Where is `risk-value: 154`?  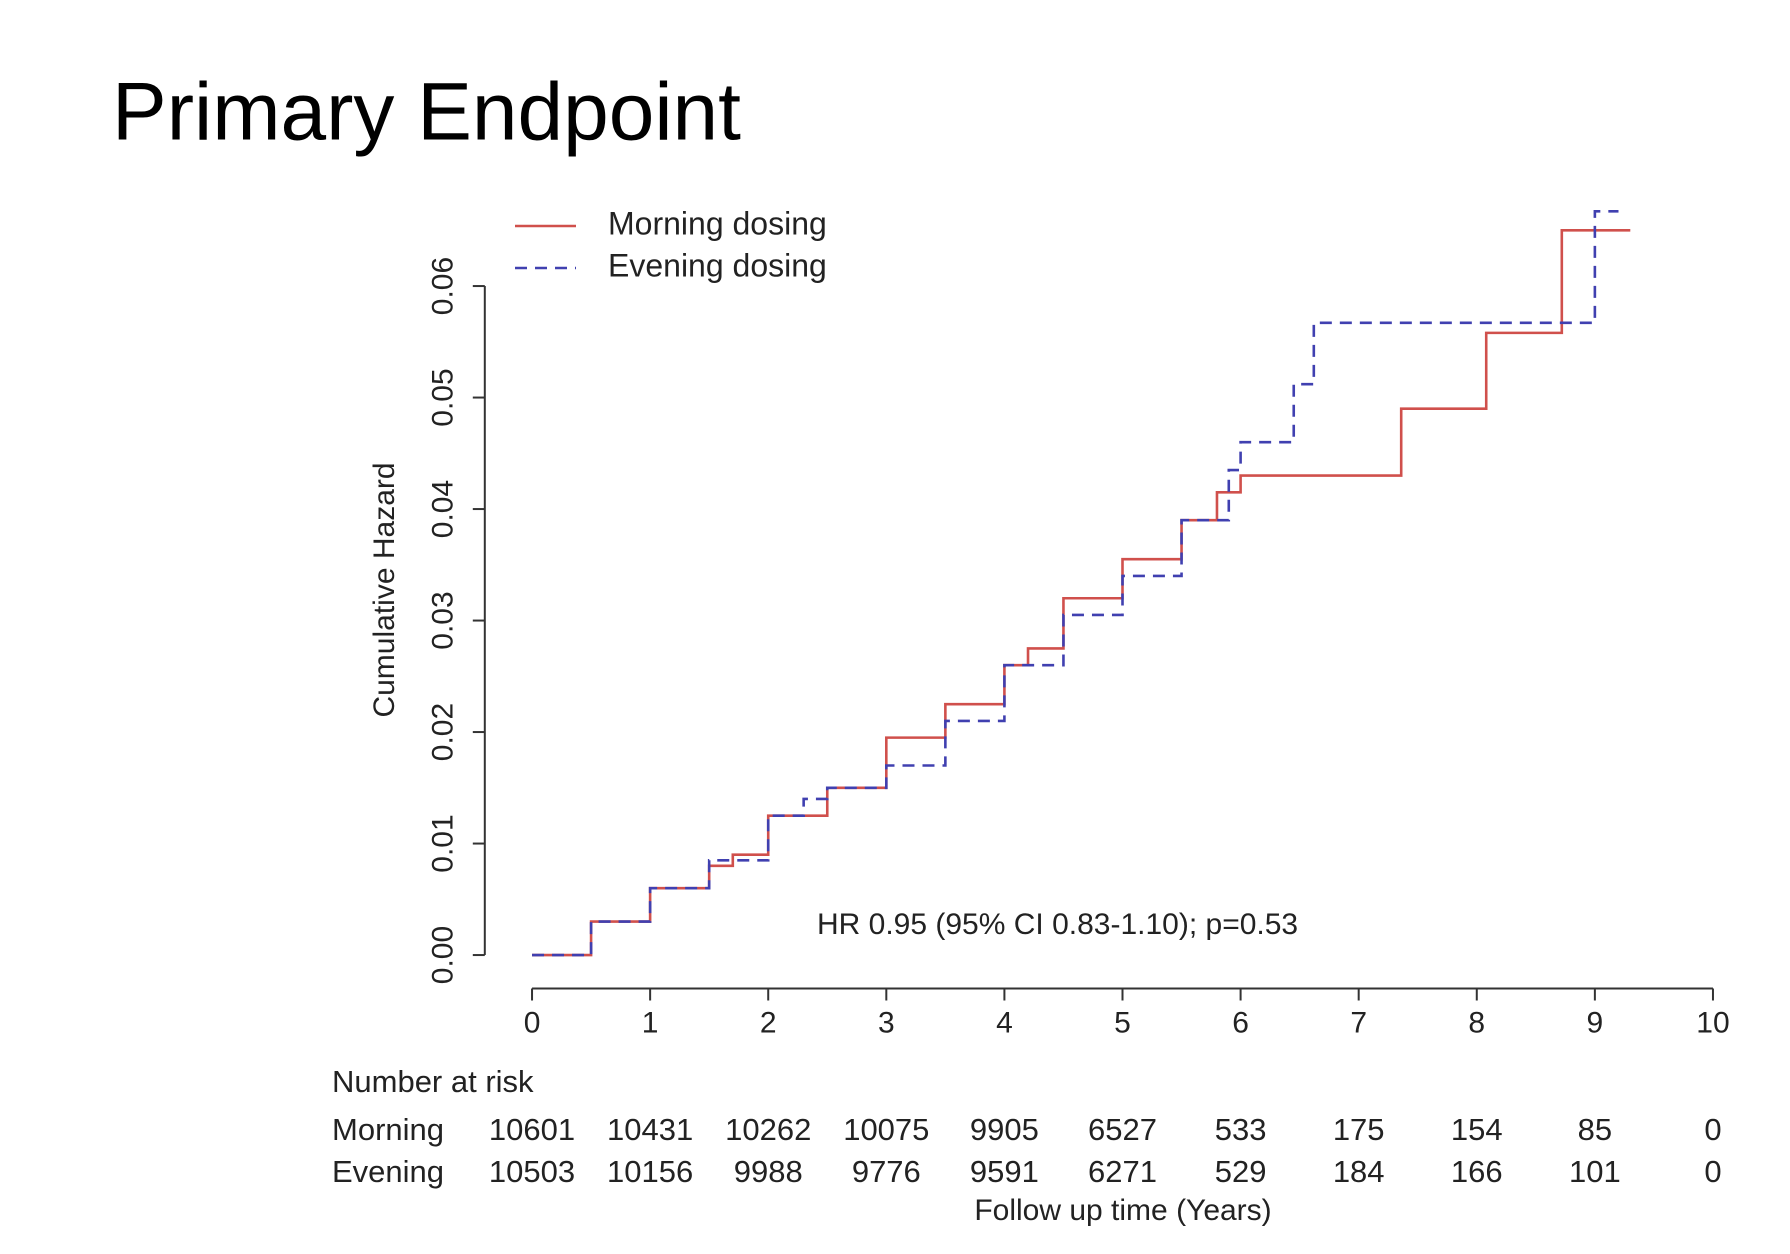
risk-value: 154 is located at coordinates (1477, 1129).